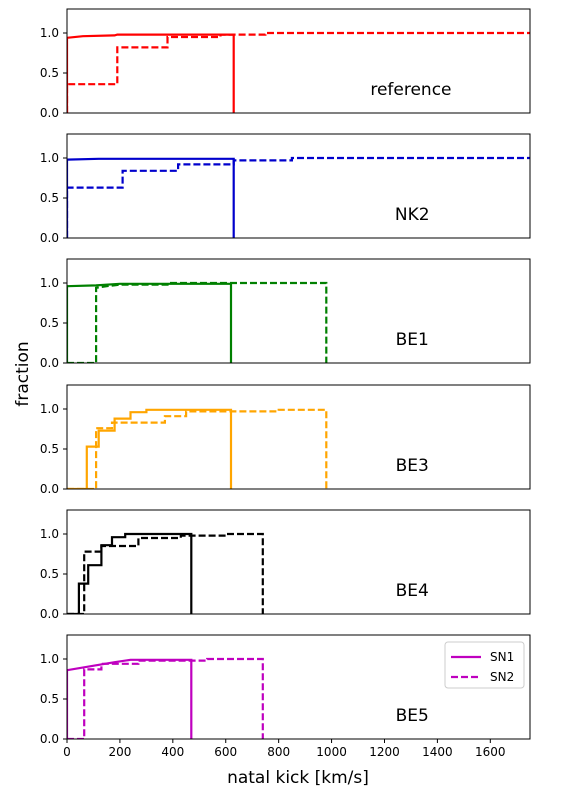  I want to click on x-axis-label: natal kick [km/s], so click(298, 778).